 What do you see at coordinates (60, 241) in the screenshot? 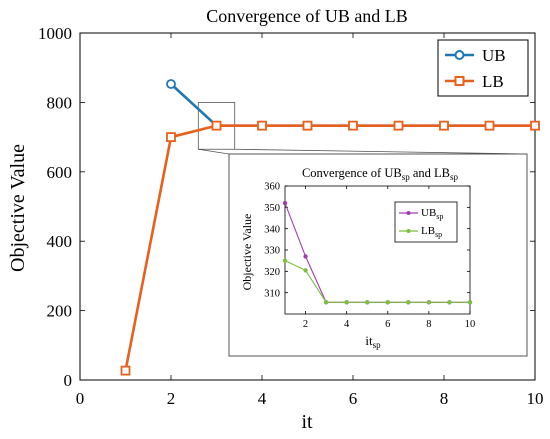
I see `main-y-tick-label: 400` at bounding box center [60, 241].